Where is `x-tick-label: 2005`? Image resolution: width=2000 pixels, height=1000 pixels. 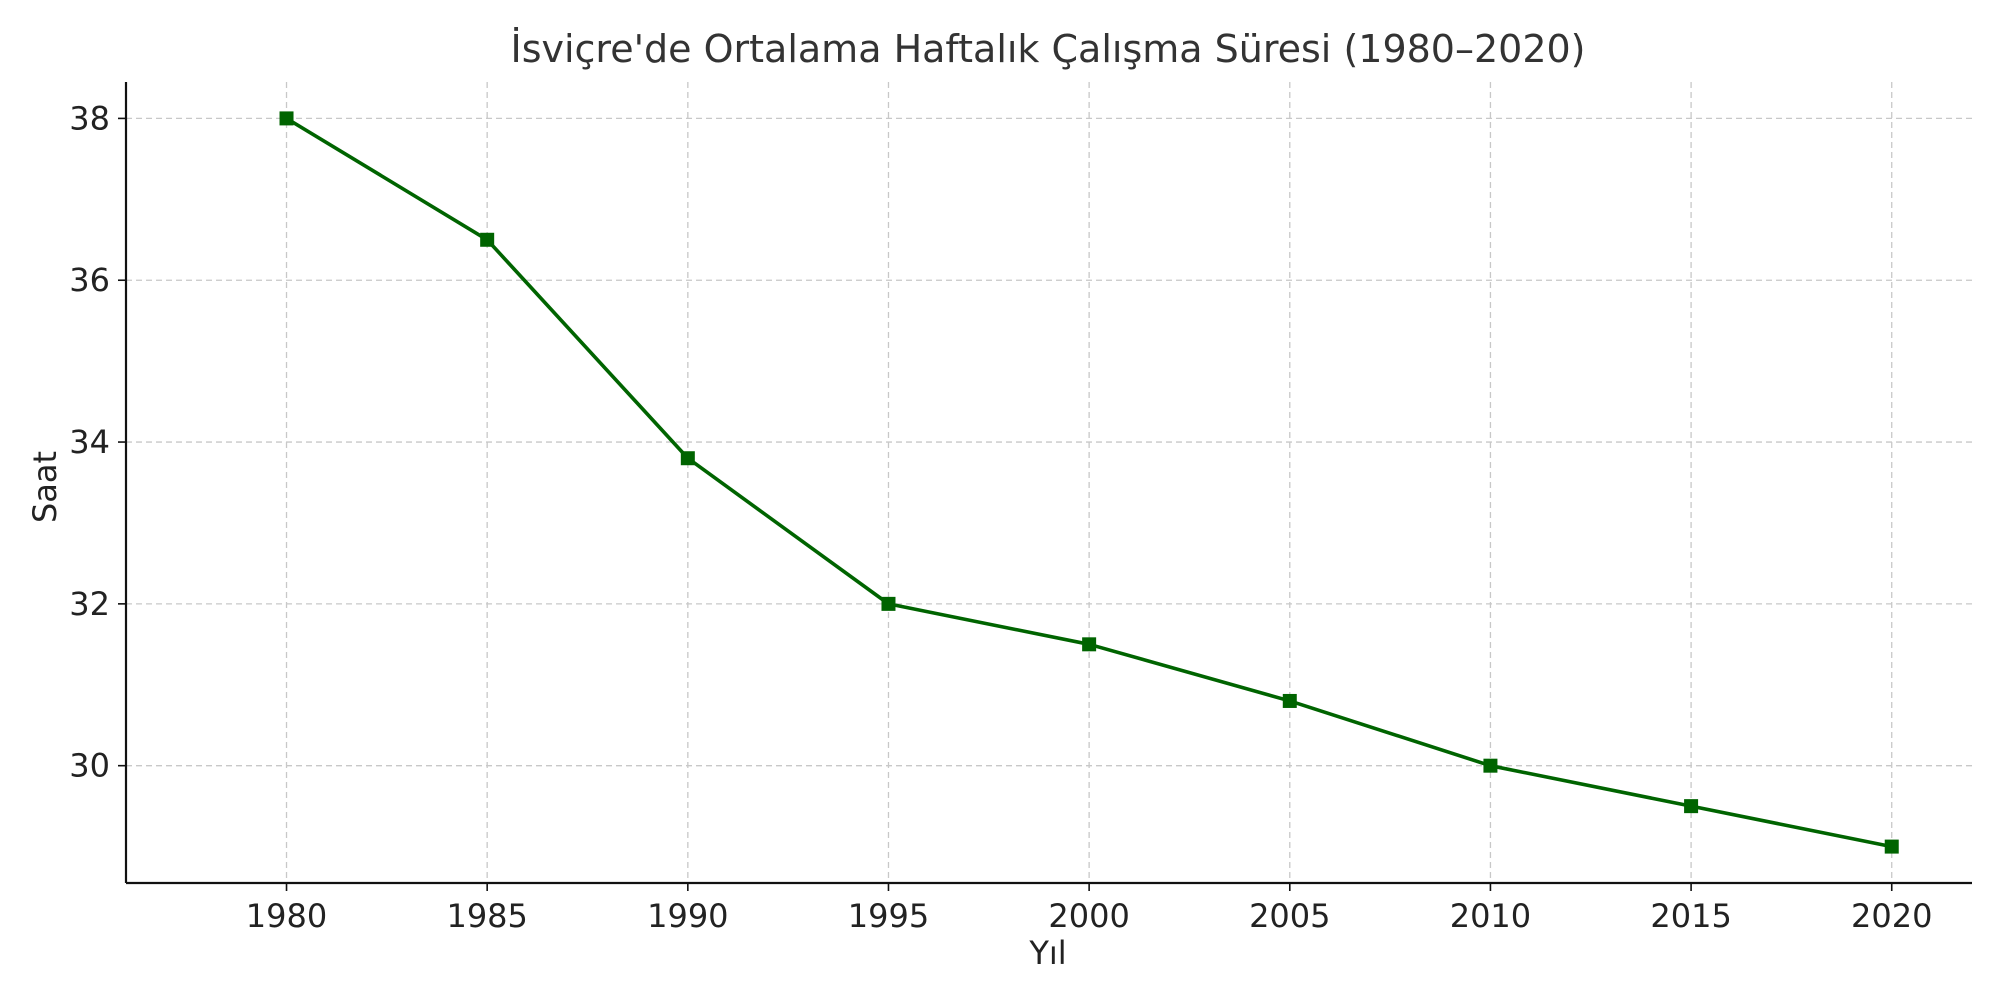
x-tick-label: 2005 is located at coordinates (1289, 916).